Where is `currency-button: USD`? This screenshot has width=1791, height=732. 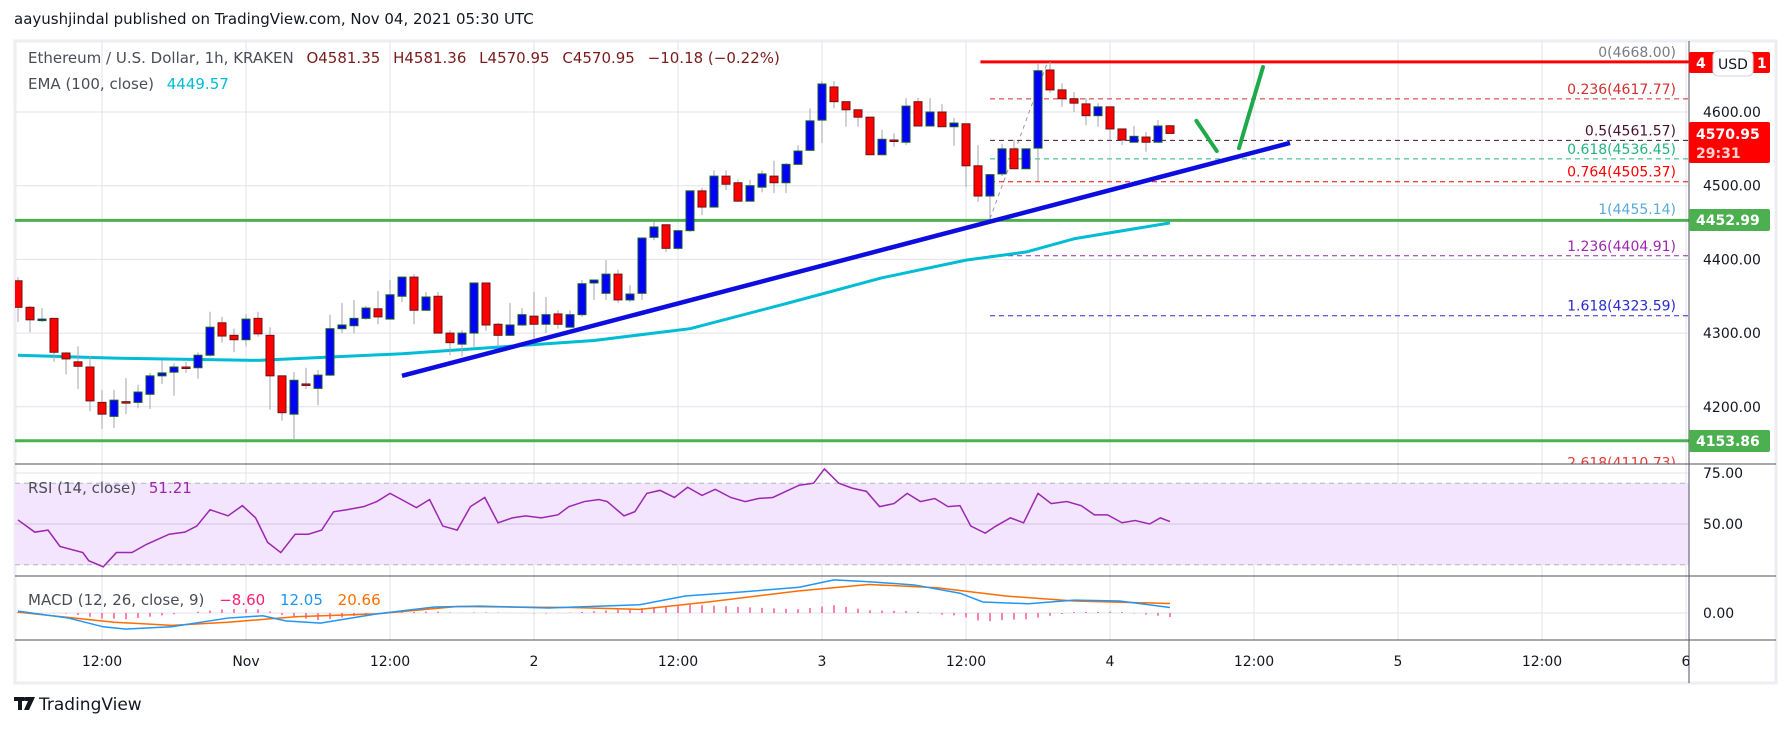
currency-button: USD is located at coordinates (1733, 63).